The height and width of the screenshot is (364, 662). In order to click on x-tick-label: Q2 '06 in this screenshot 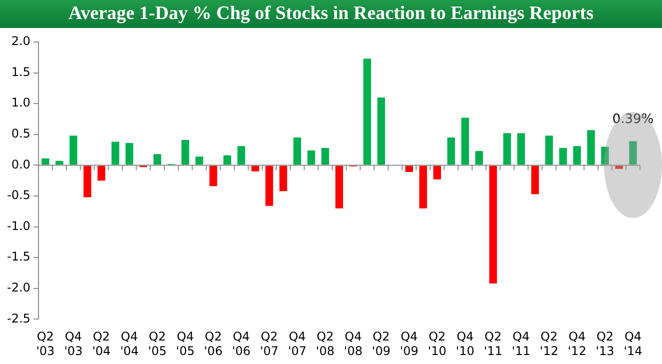, I will do `click(213, 344)`.